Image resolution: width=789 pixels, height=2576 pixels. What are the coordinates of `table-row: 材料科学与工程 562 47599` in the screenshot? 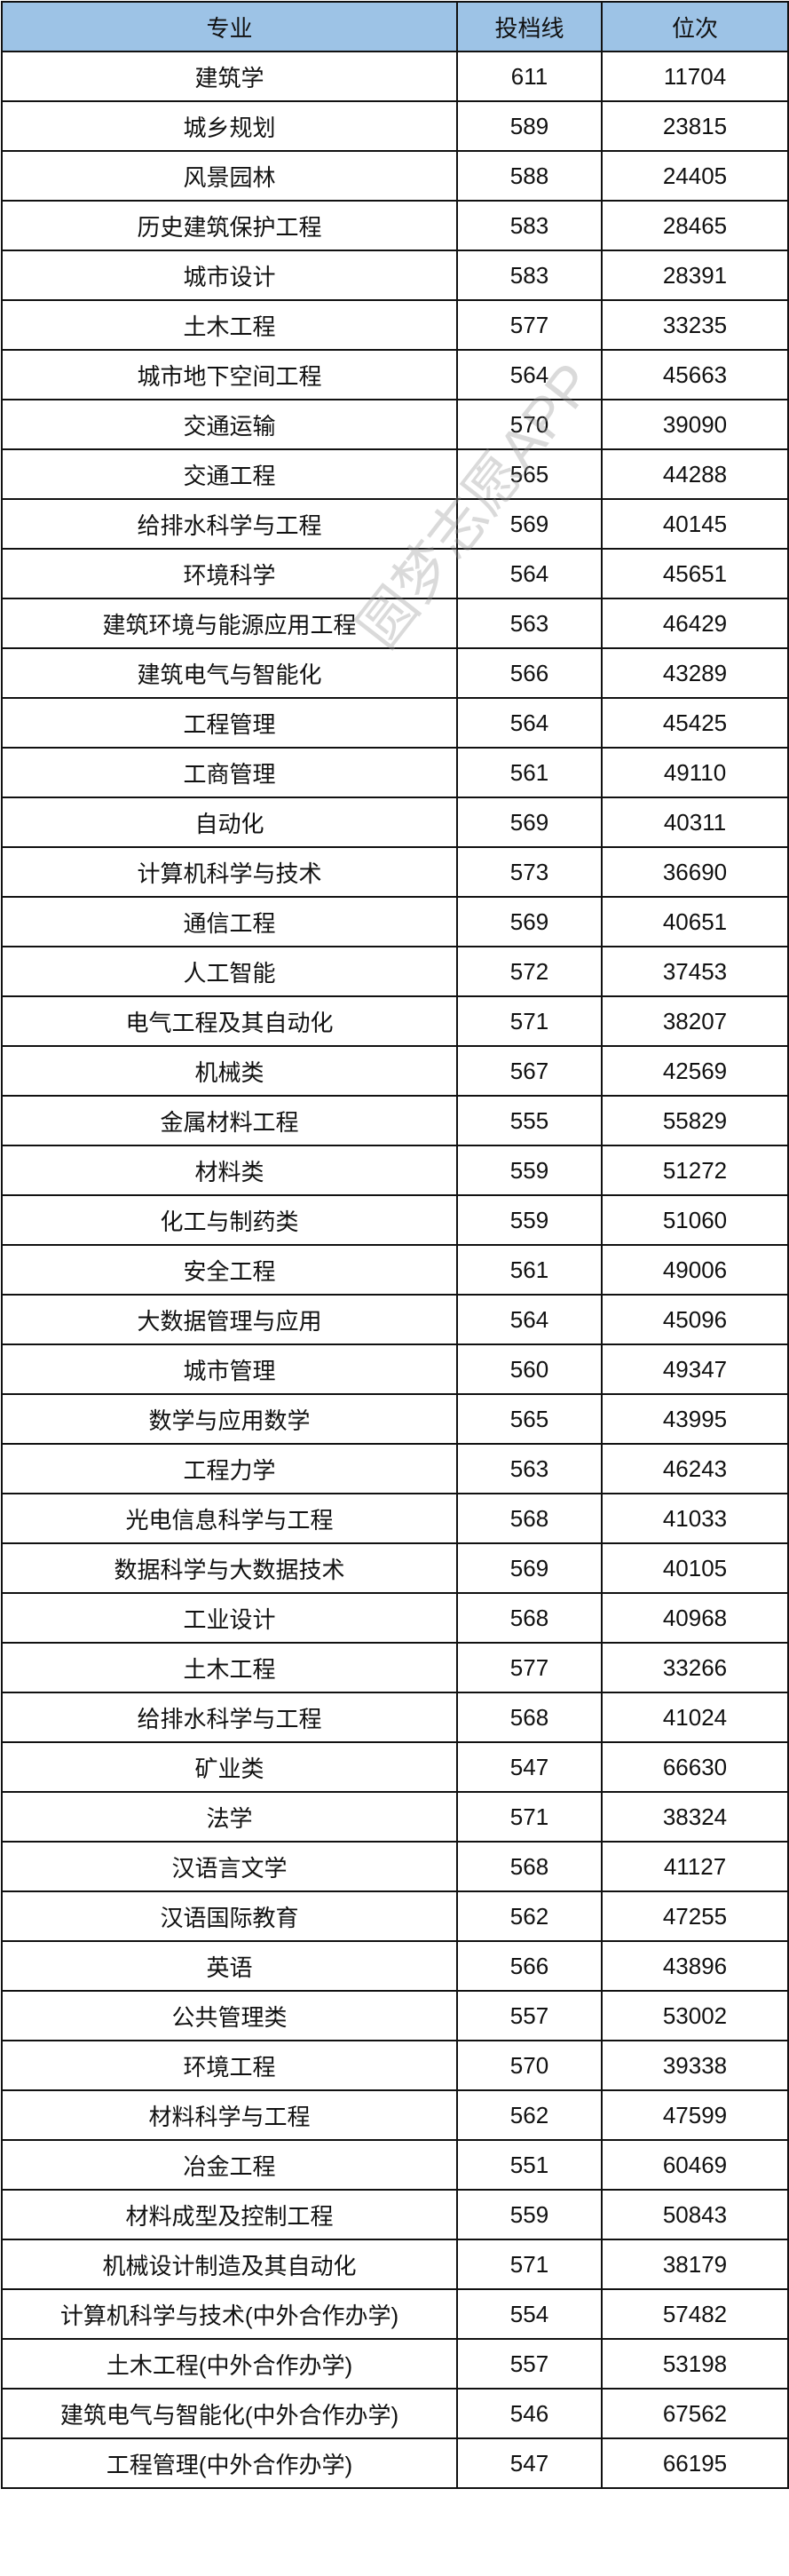 It's located at (395, 2115).